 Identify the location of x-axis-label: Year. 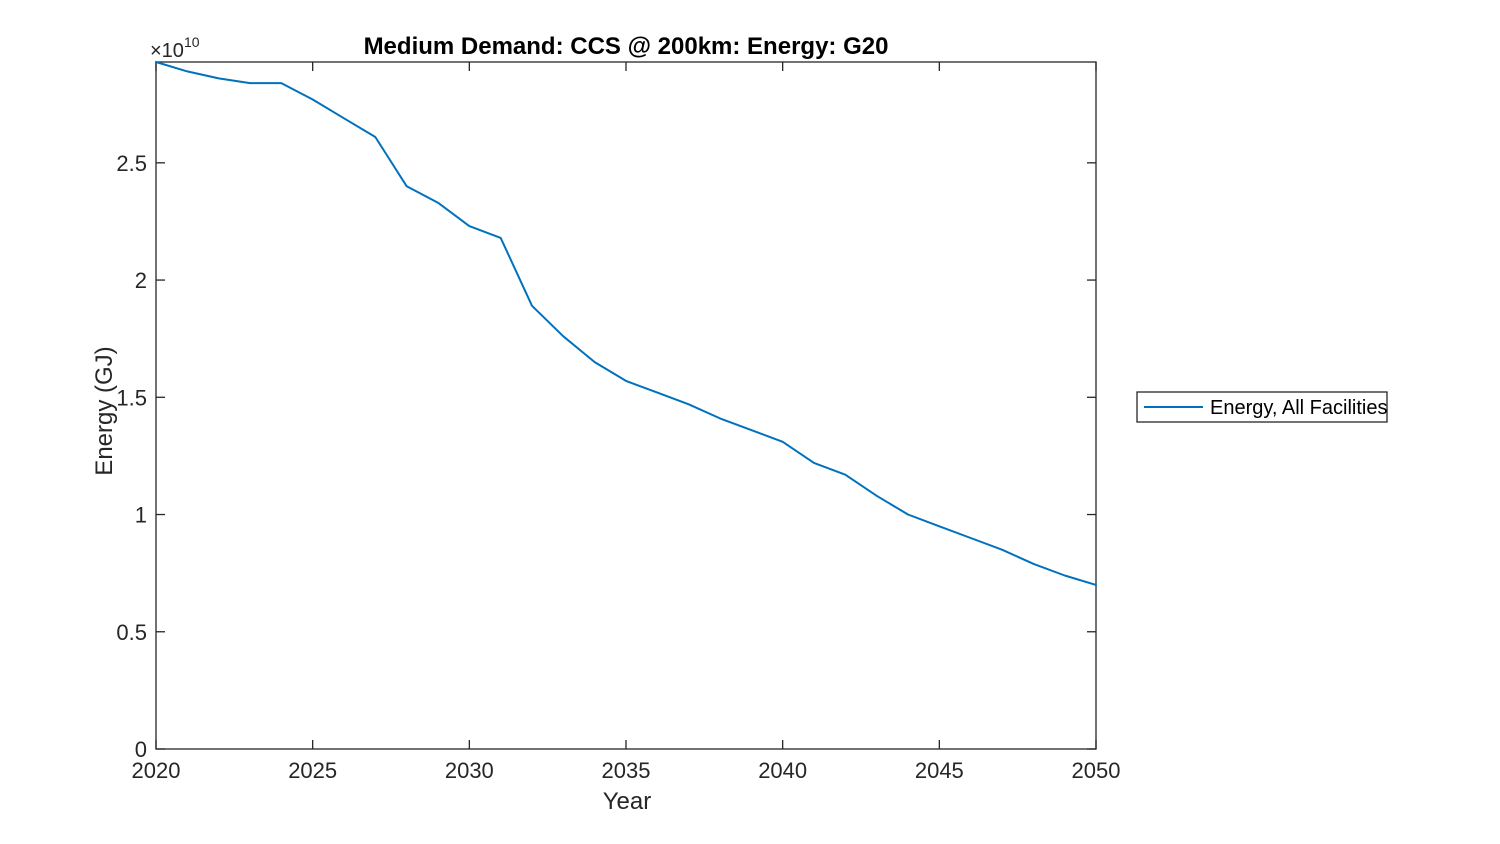
(627, 801).